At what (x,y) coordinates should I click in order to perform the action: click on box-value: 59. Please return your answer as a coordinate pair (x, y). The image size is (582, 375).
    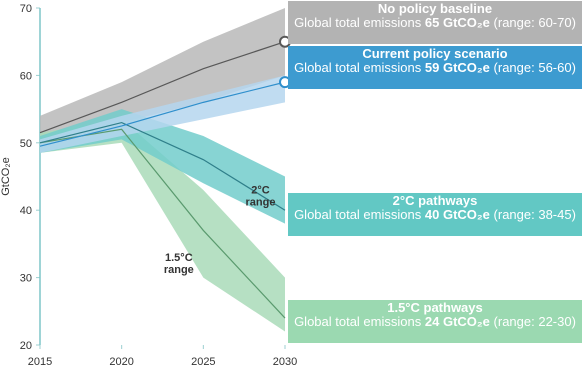
    Looking at the image, I should click on (432, 67).